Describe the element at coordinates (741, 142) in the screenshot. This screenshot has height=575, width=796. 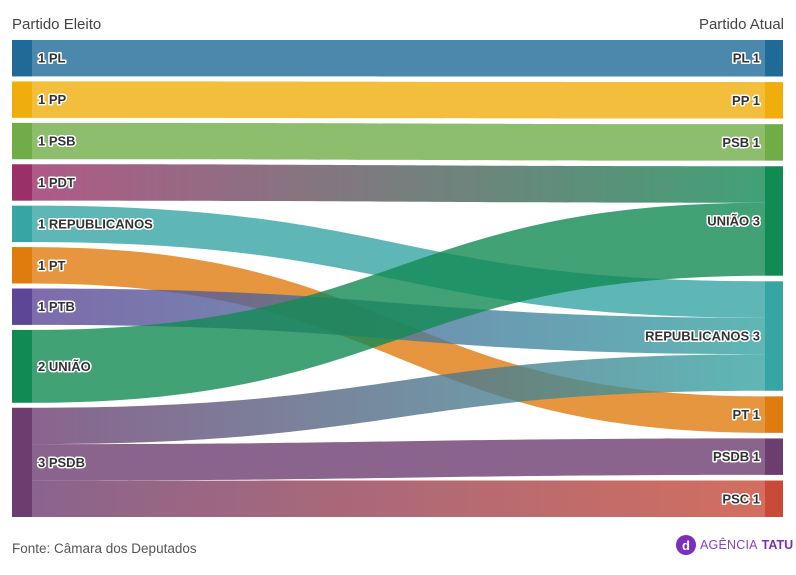
I see `right-node-label: PSB 1` at that location.